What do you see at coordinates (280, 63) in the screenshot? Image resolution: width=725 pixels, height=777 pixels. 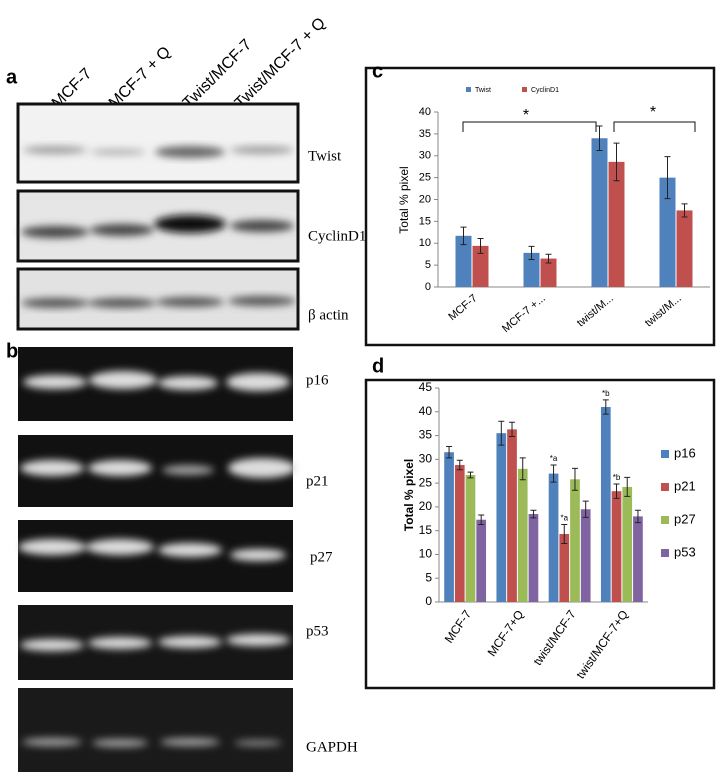 I see `lane-label: Twist/MCF-7 + Q` at bounding box center [280, 63].